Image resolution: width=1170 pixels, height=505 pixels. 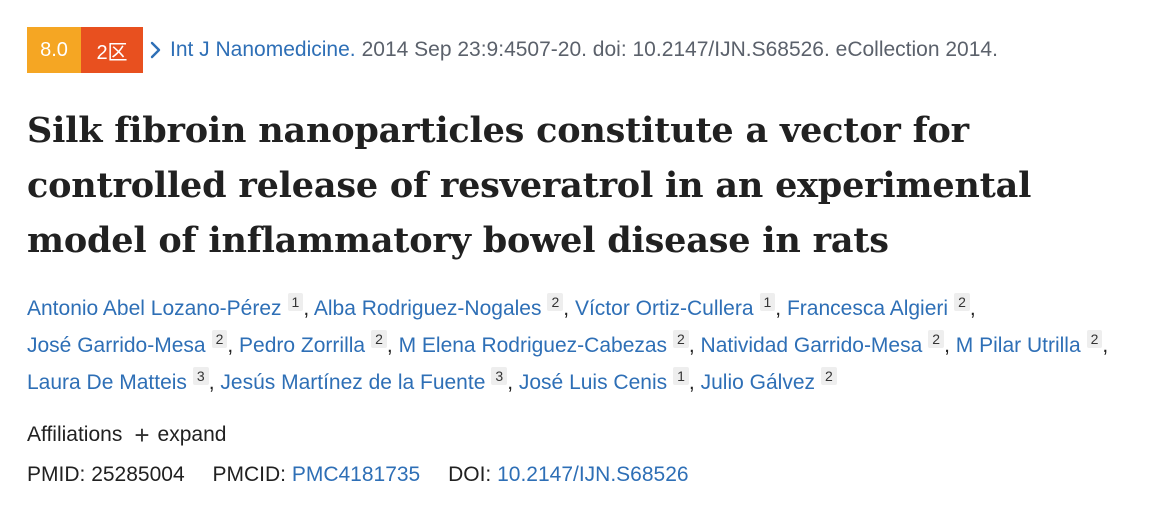 What do you see at coordinates (54, 50) in the screenshot?
I see `impact-factor-badge: 8.0` at bounding box center [54, 50].